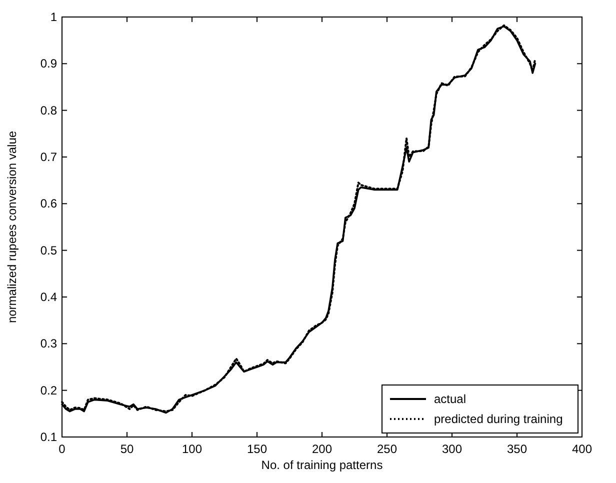 The image size is (616, 483). What do you see at coordinates (49, 157) in the screenshot?
I see `y-tick-label: 0.7` at bounding box center [49, 157].